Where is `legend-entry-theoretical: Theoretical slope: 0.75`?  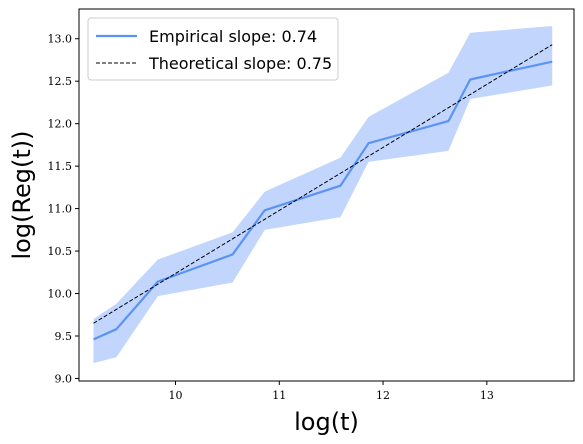 legend-entry-theoretical: Theoretical slope: 0.75 is located at coordinates (240, 63).